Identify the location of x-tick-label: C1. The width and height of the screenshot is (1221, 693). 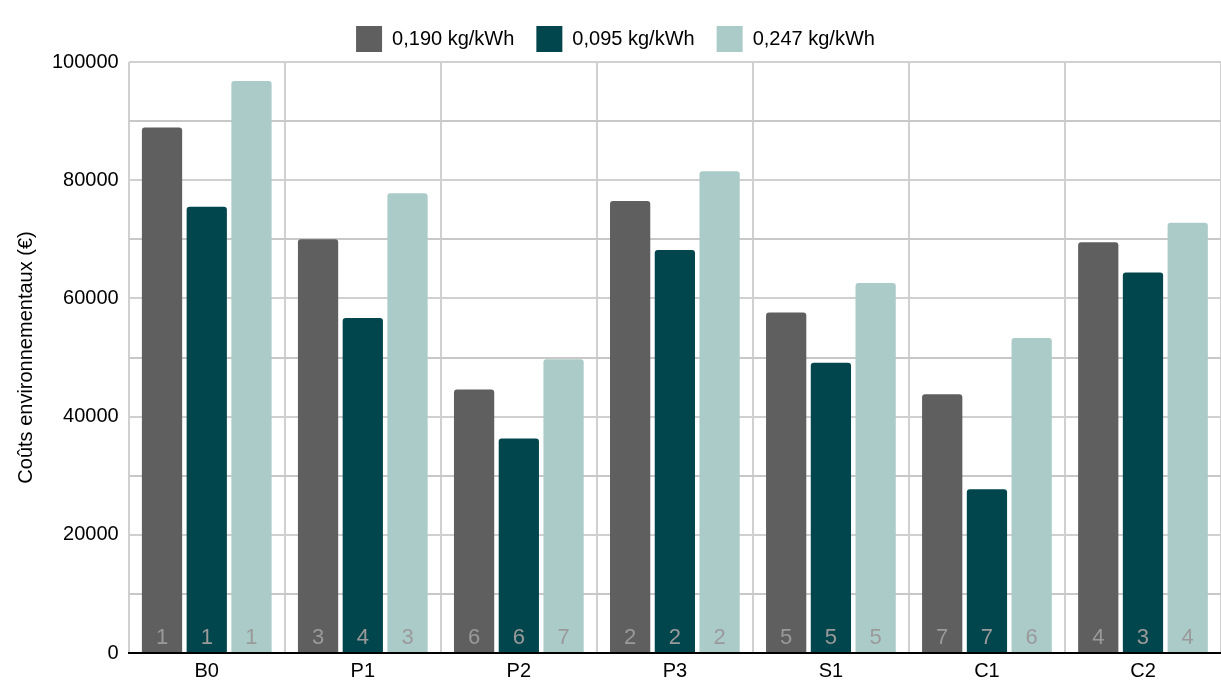
(987, 669).